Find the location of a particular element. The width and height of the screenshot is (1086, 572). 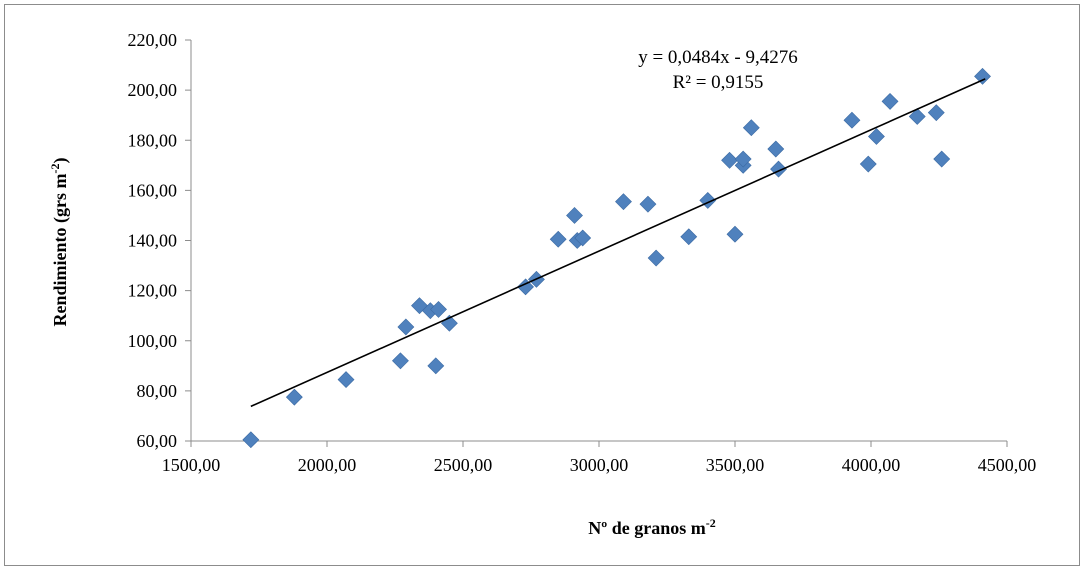

x-tick-label: 1500,00 is located at coordinates (191, 465).